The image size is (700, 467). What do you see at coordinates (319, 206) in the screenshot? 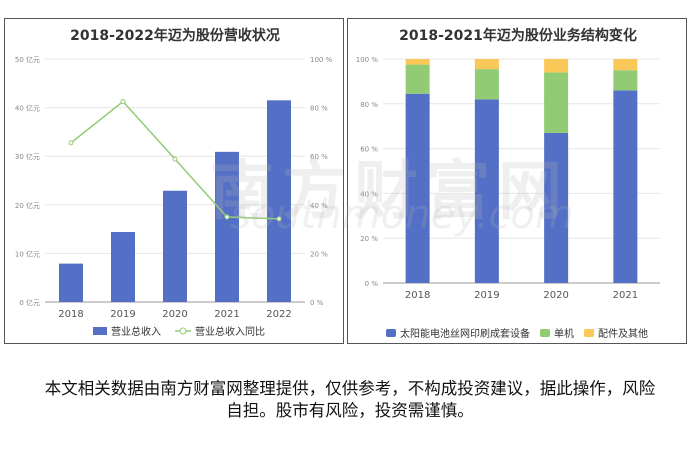
I see `y-tick-label-right: 40 %` at bounding box center [319, 206].